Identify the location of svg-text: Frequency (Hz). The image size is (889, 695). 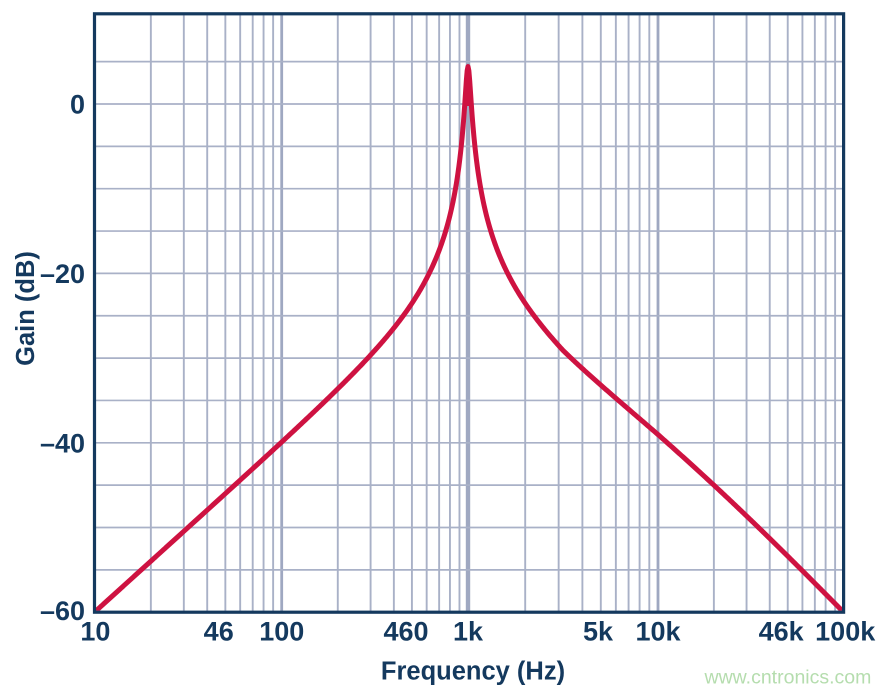
(473, 671).